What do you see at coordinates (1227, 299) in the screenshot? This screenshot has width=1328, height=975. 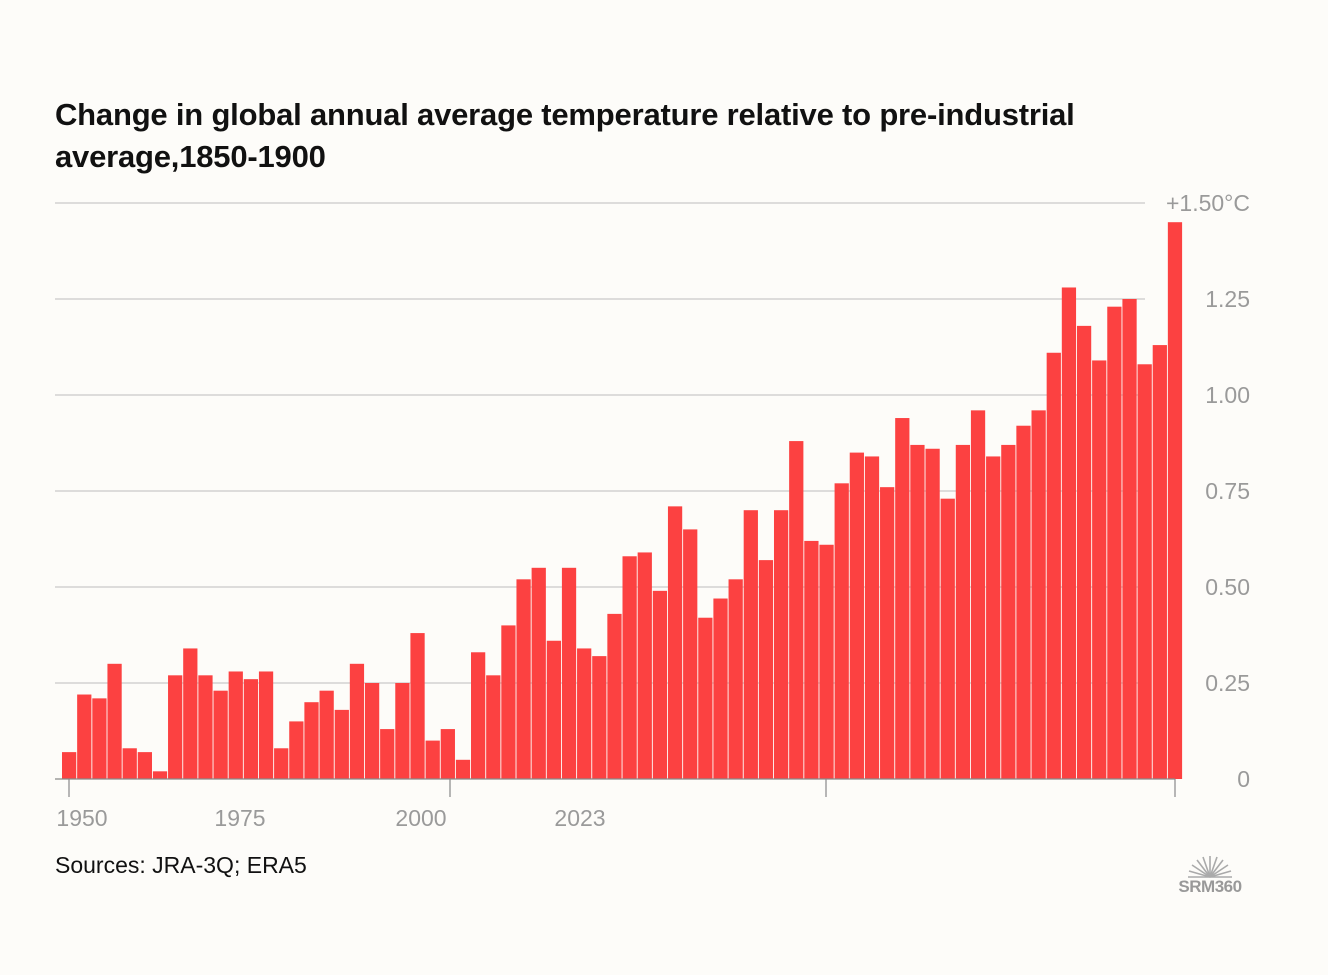 I see `y-tick-label: 1.25` at bounding box center [1227, 299].